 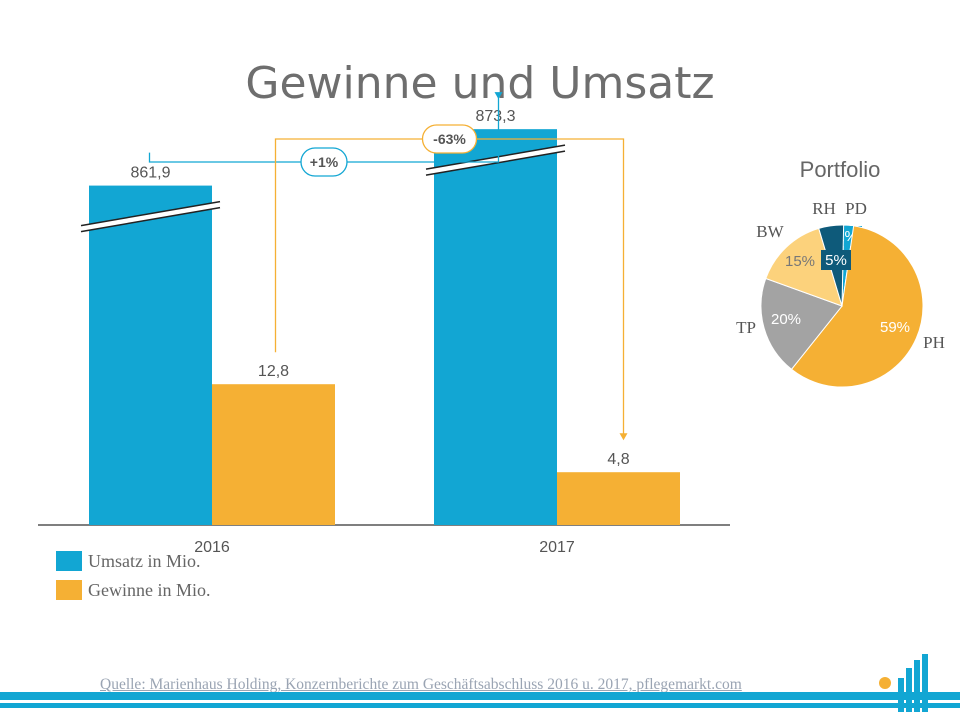 What do you see at coordinates (934, 342) in the screenshot?
I see `pie-category-label: PH` at bounding box center [934, 342].